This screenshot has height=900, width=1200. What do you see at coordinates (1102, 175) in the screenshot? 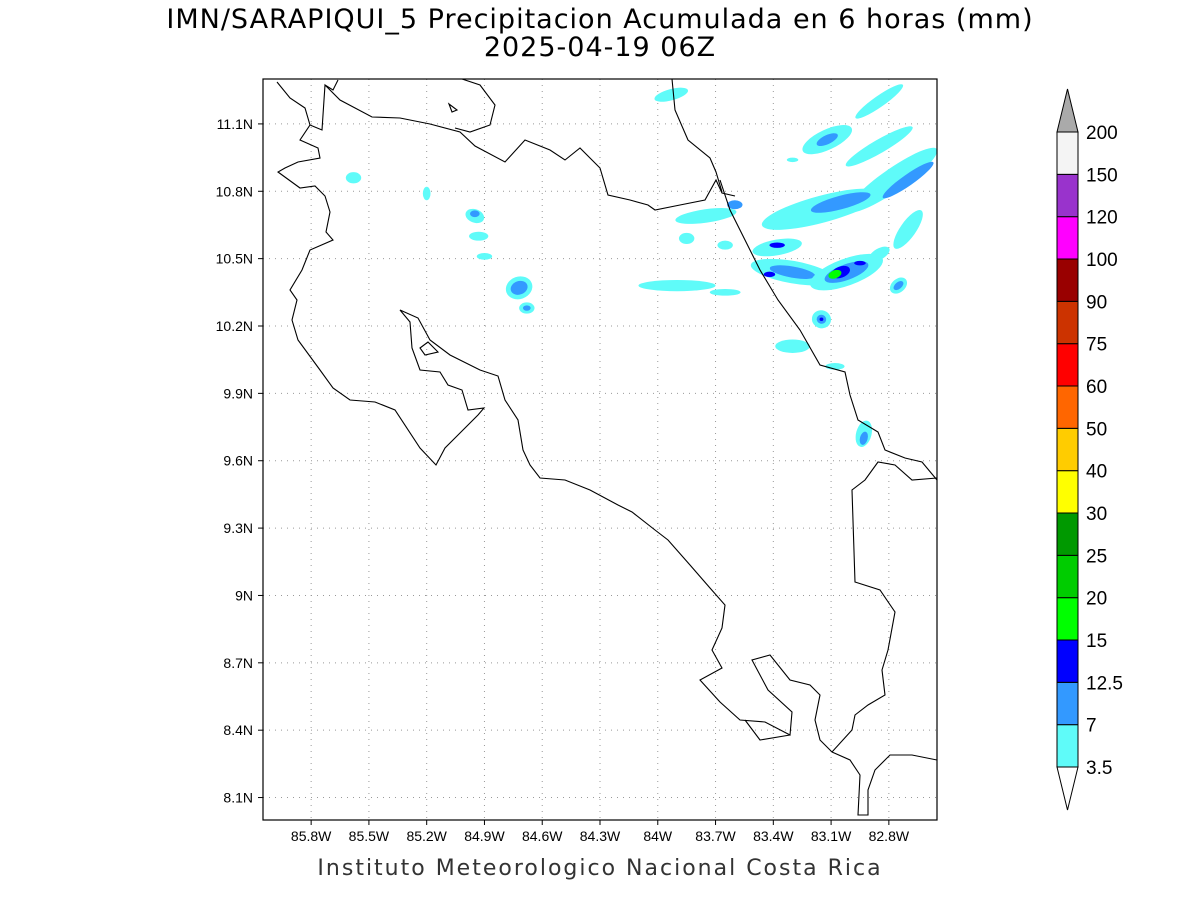
I see `colorbar-label: 150` at bounding box center [1102, 175].